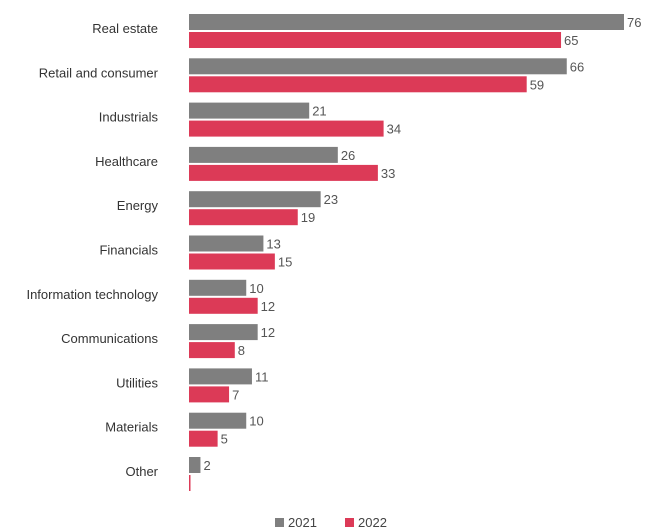 The height and width of the screenshot is (529, 645). What do you see at coordinates (286, 128) in the screenshot?
I see `bar-industrials-2022` at bounding box center [286, 128].